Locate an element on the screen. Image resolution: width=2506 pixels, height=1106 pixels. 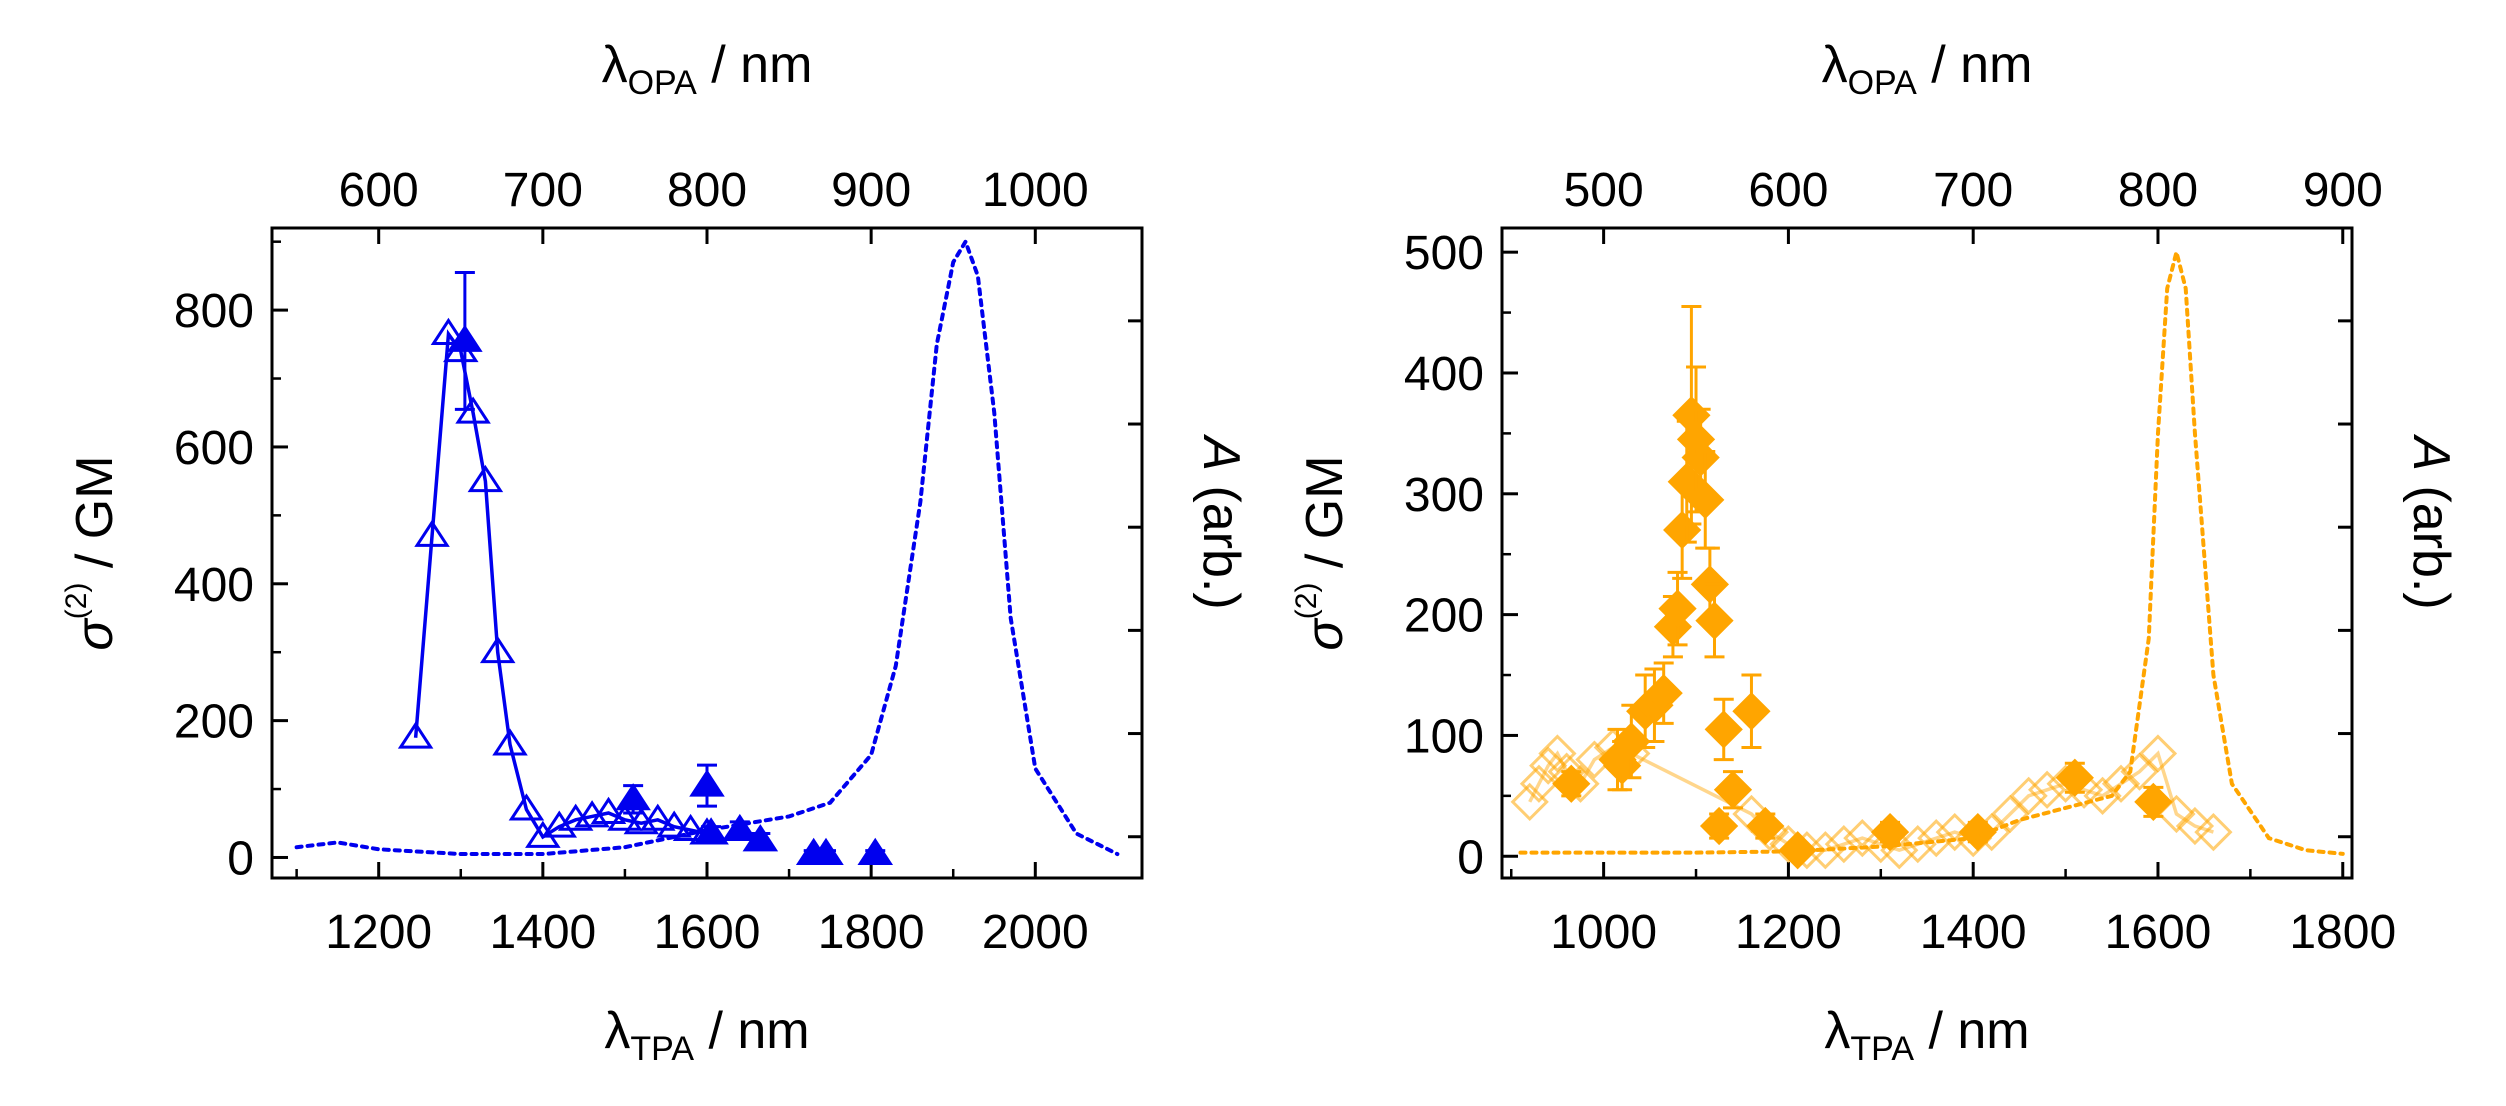
y-tick-label: 600 is located at coordinates (214, 448).